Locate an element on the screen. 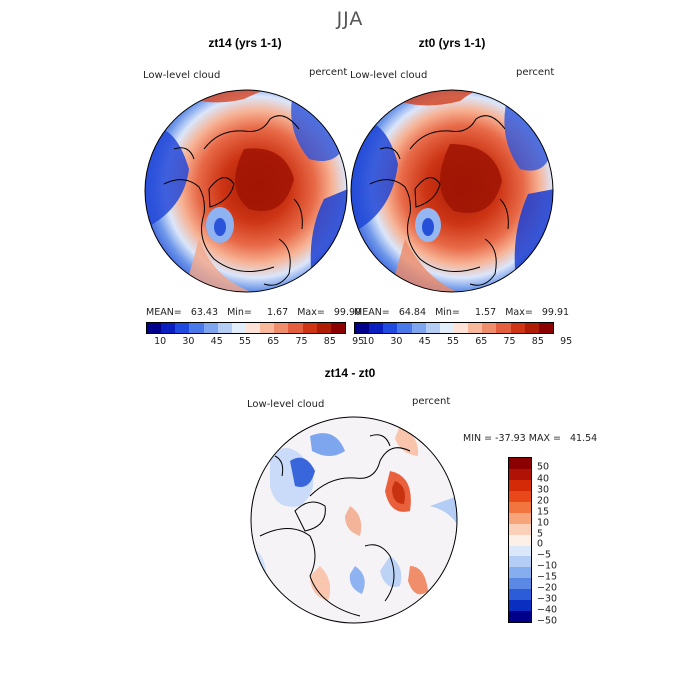 This screenshot has height=700, width=700. panel1-colorbar is located at coordinates (246, 328).